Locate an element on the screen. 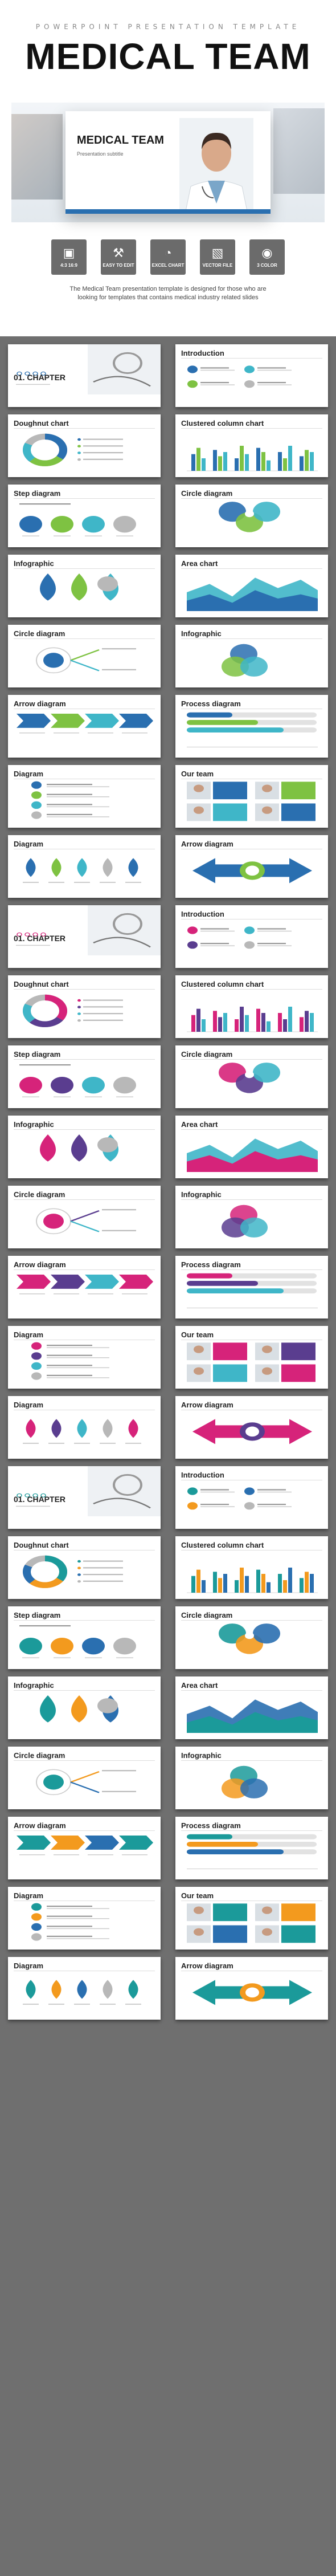  hero-photo-left is located at coordinates (37, 157).